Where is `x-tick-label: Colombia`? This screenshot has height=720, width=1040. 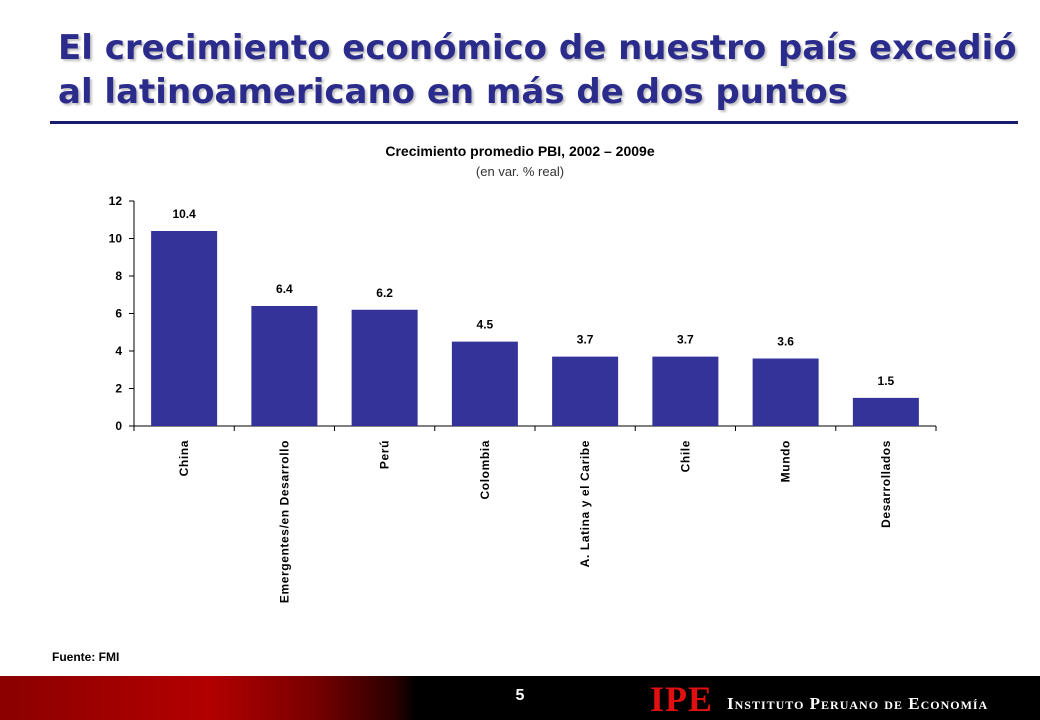
x-tick-label: Colombia is located at coordinates (485, 469).